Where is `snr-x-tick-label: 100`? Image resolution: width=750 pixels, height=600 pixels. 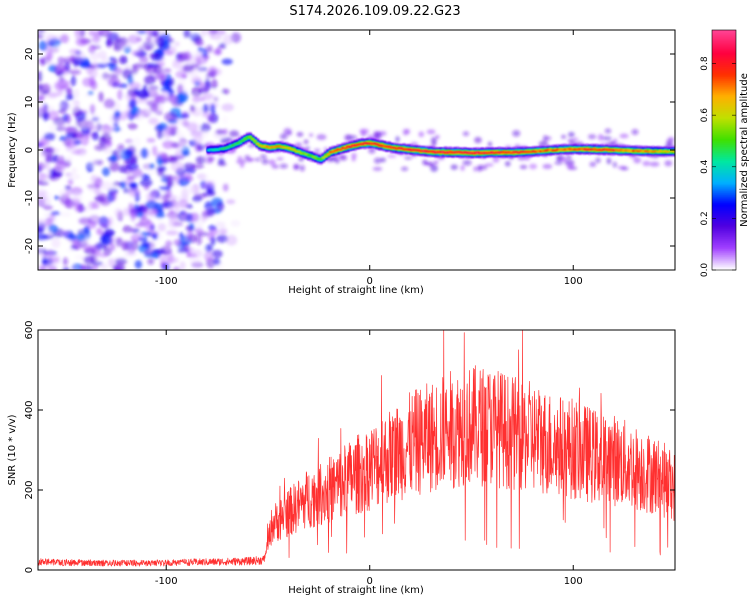
snr-x-tick-label: 100 is located at coordinates (573, 581).